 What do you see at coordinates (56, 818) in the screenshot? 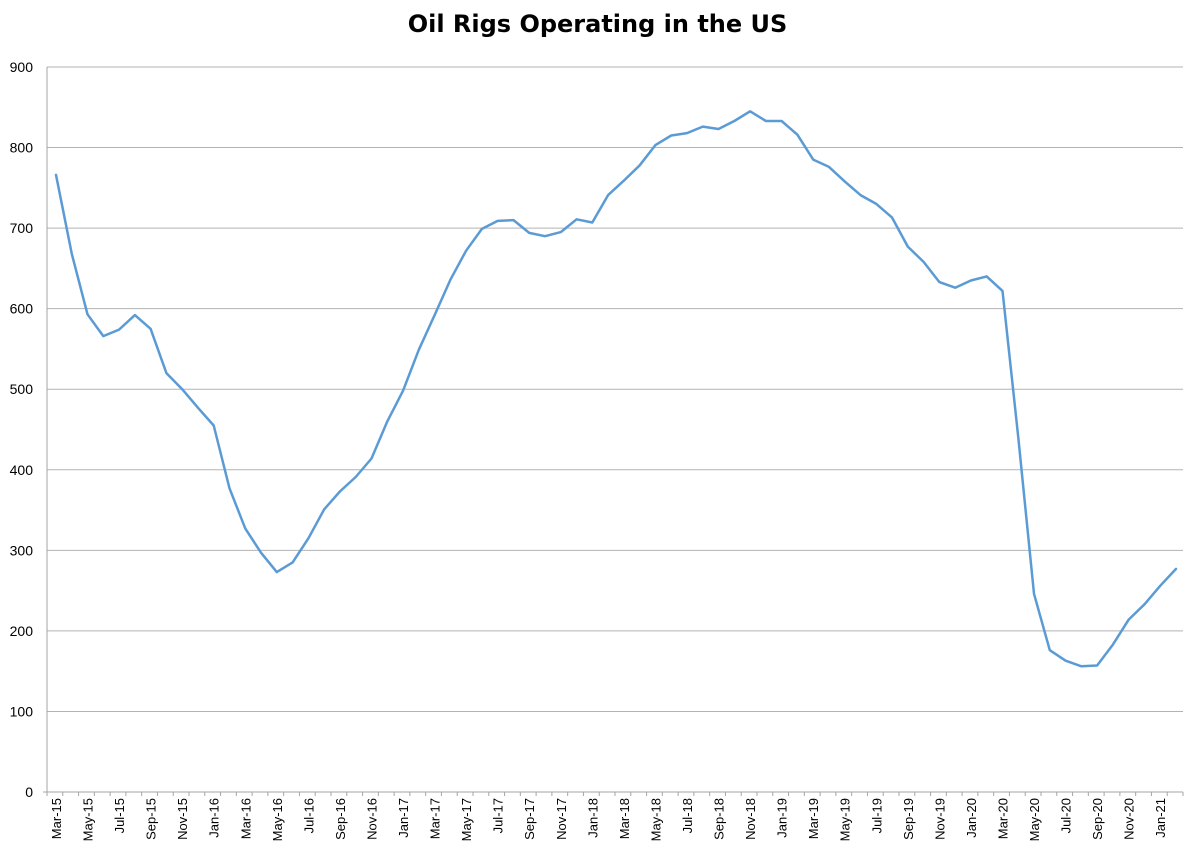
I see `x-tick-label: Mar-15` at bounding box center [56, 818].